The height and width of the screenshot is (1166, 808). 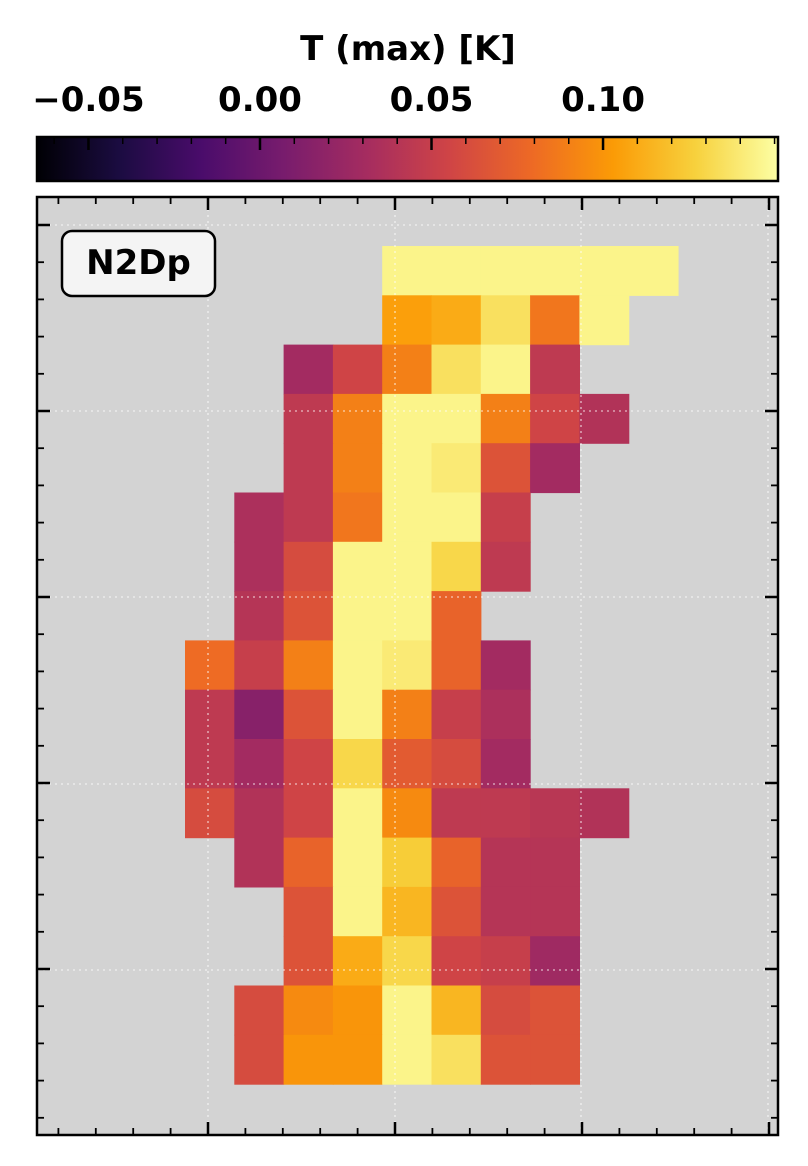 What do you see at coordinates (408, 49) in the screenshot?
I see `colorbar-label: T (max) [K]` at bounding box center [408, 49].